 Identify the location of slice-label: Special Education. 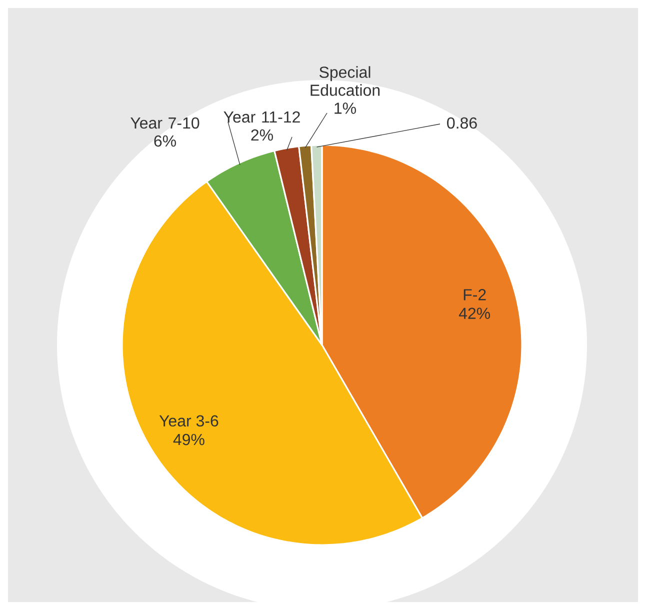
(345, 81).